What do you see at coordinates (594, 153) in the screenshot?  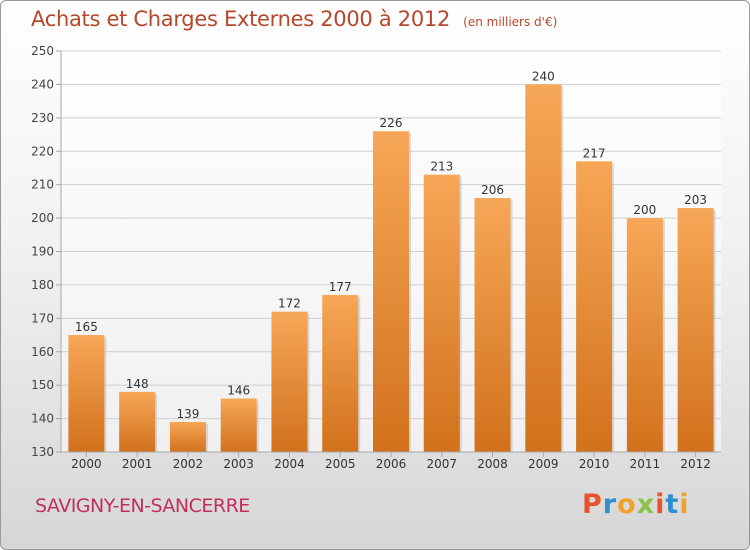 I see `value-label: 217` at bounding box center [594, 153].